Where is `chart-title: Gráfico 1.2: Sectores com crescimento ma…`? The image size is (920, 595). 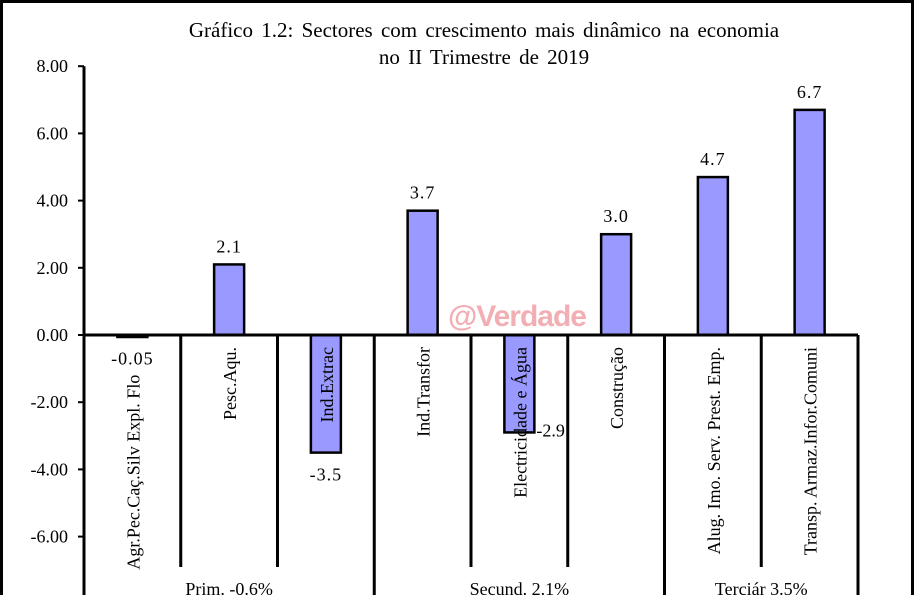 chart-title: Gráfico 1.2: Sectores com crescimento ma… is located at coordinates (484, 30).